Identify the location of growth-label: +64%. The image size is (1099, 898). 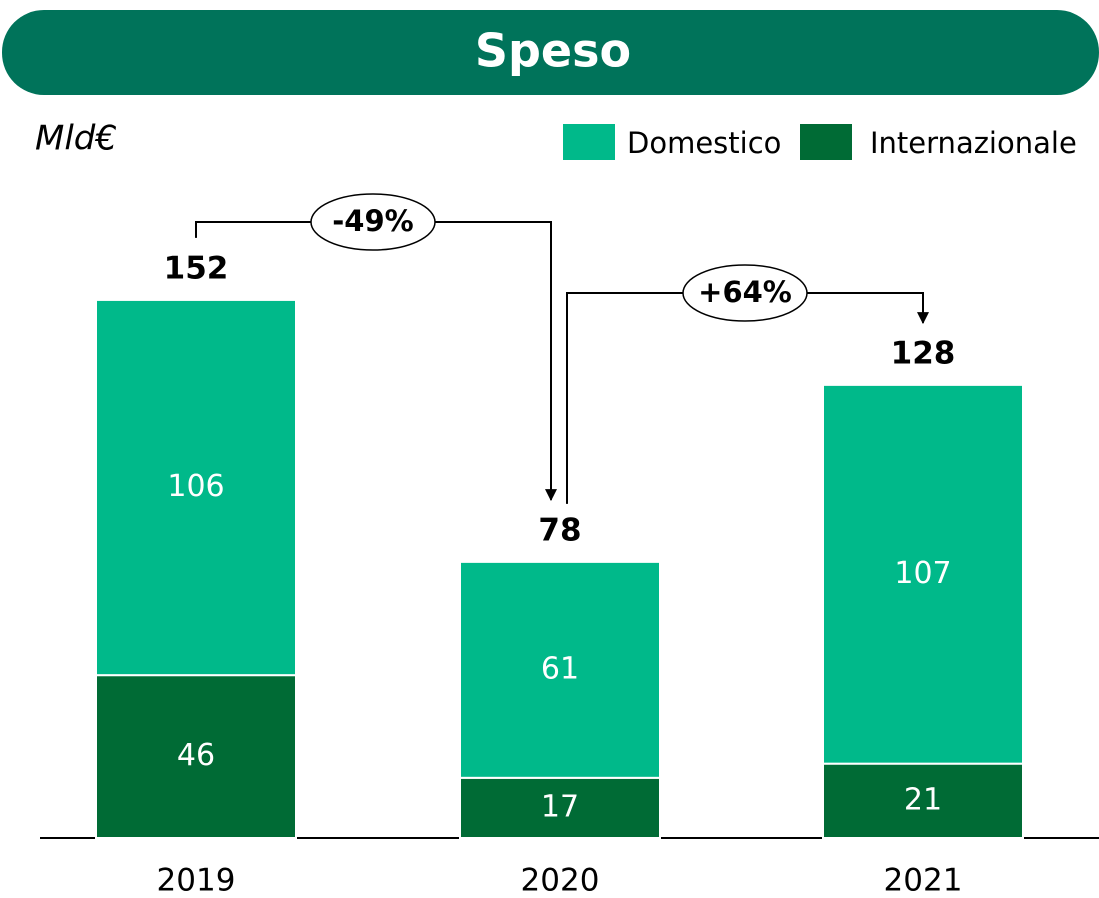
(745, 292).